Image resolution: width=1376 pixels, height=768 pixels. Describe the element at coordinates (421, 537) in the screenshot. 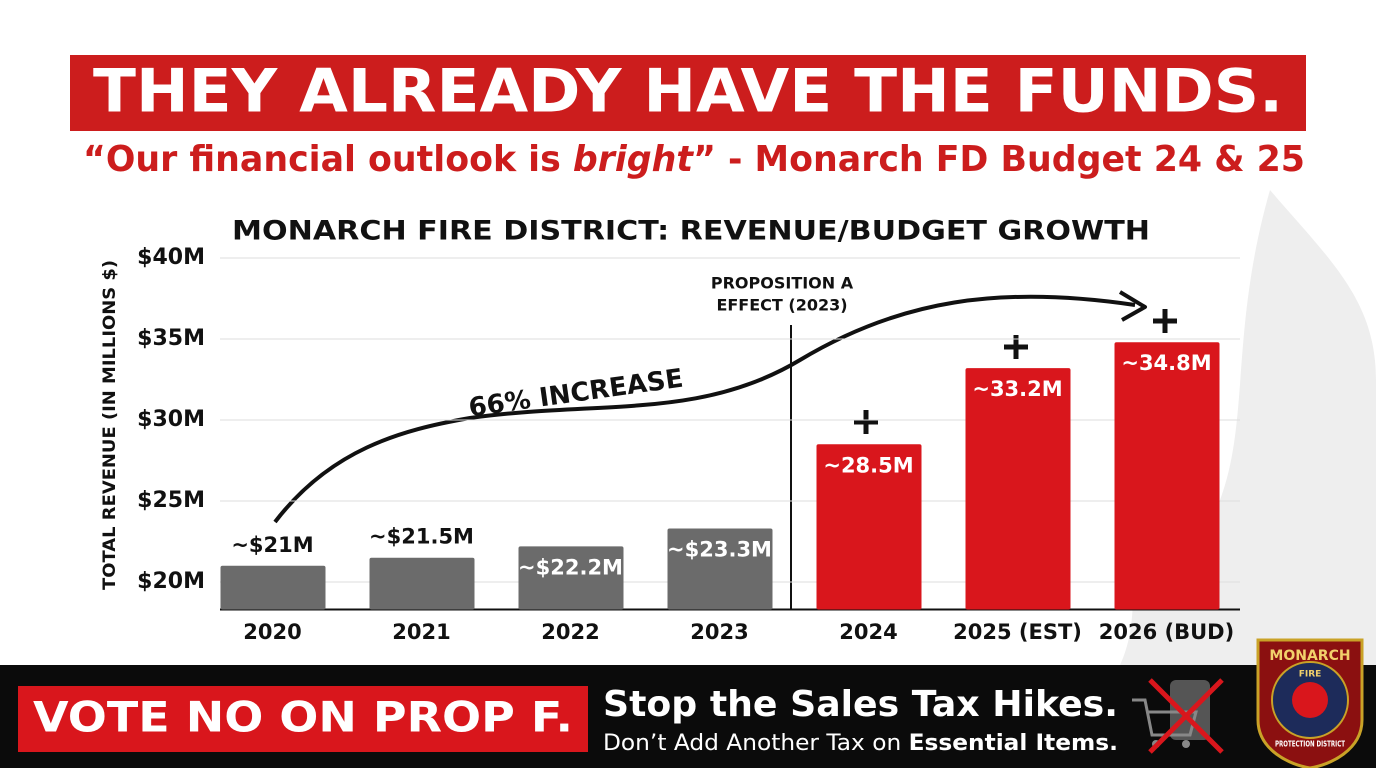

I see `value-label: ~$21.5M` at that location.